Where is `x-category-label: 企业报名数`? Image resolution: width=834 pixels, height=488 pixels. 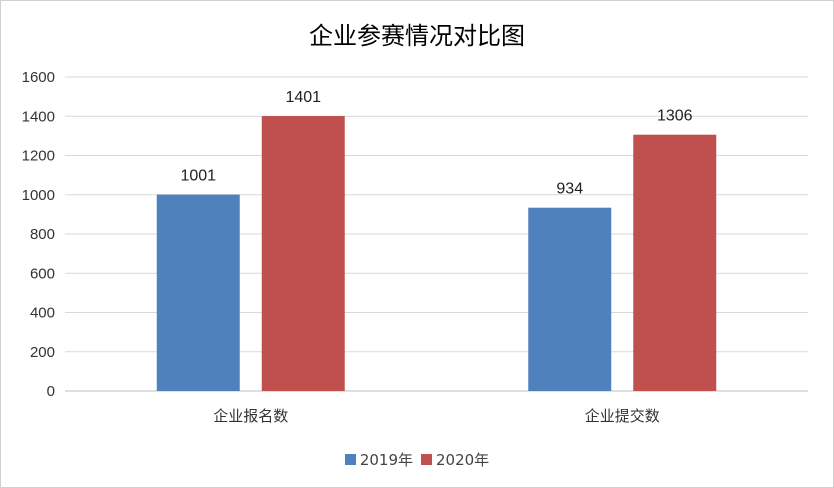
x-category-label: 企业报名数 is located at coordinates (250, 416).